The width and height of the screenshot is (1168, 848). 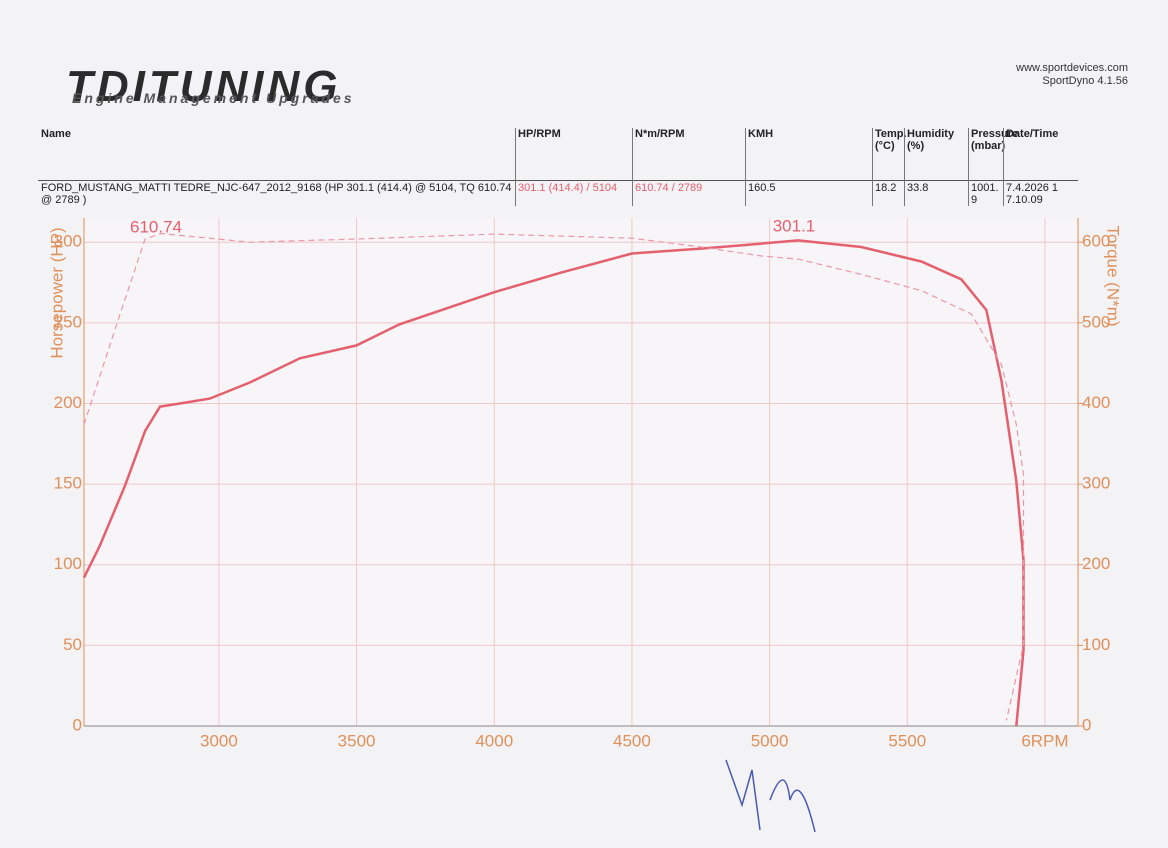 What do you see at coordinates (1072, 68) in the screenshot?
I see `website: www.sportdevices.com` at bounding box center [1072, 68].